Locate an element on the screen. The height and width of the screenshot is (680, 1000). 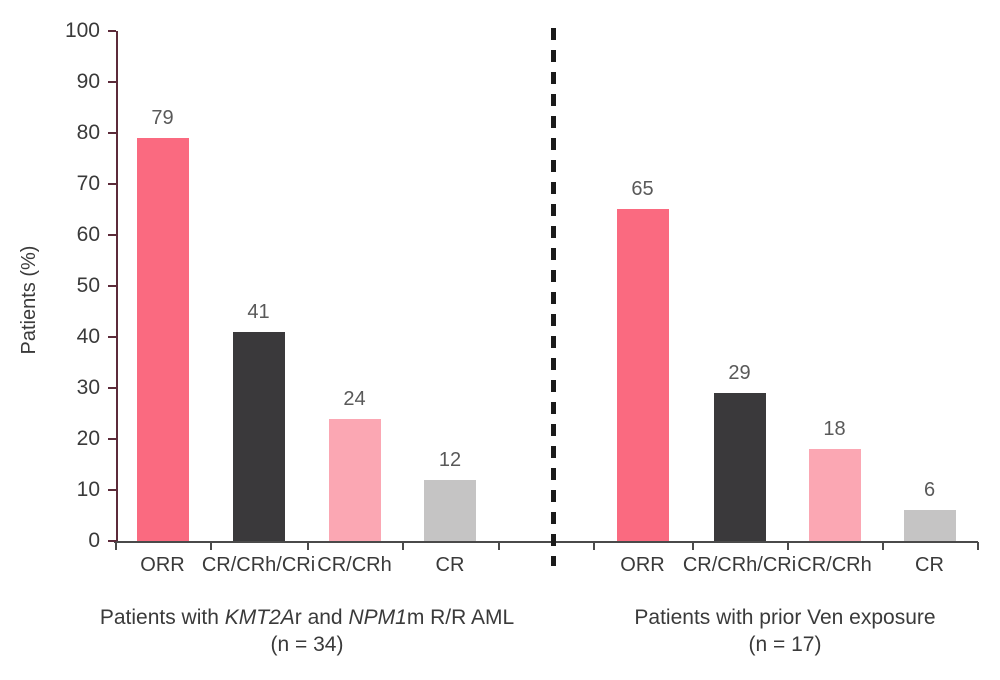
bar-value-label: 24 is located at coordinates (354, 399).